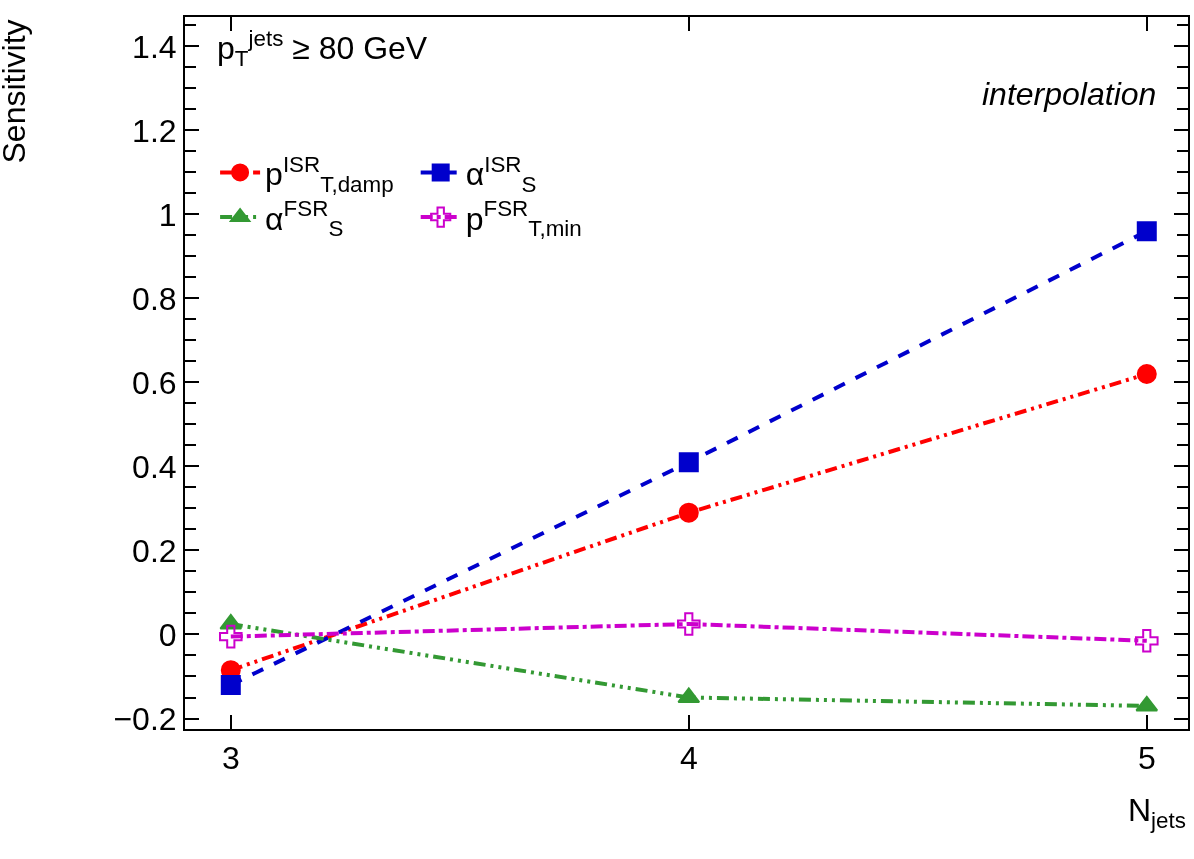 Image resolution: width=1194 pixels, height=859 pixels. I want to click on y-tick-label: 0.2, so click(154, 550).